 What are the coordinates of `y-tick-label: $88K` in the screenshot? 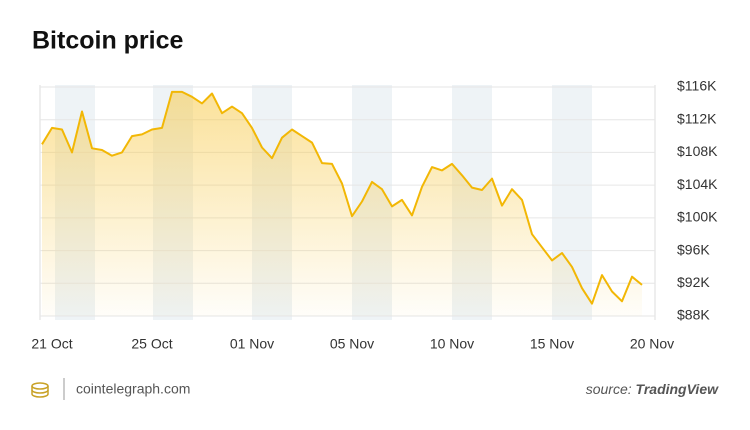 It's located at (693, 315).